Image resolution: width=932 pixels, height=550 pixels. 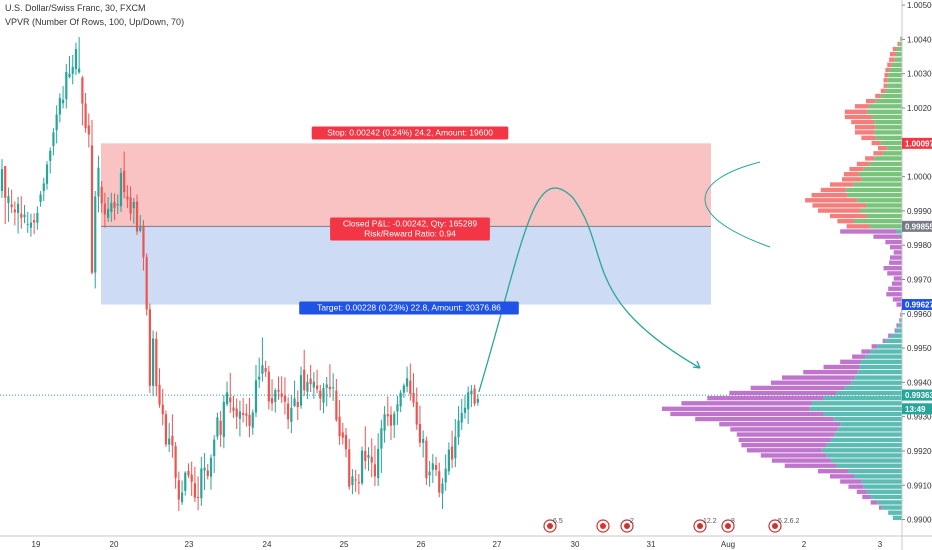 I want to click on event-marker: 2, so click(x=627, y=525).